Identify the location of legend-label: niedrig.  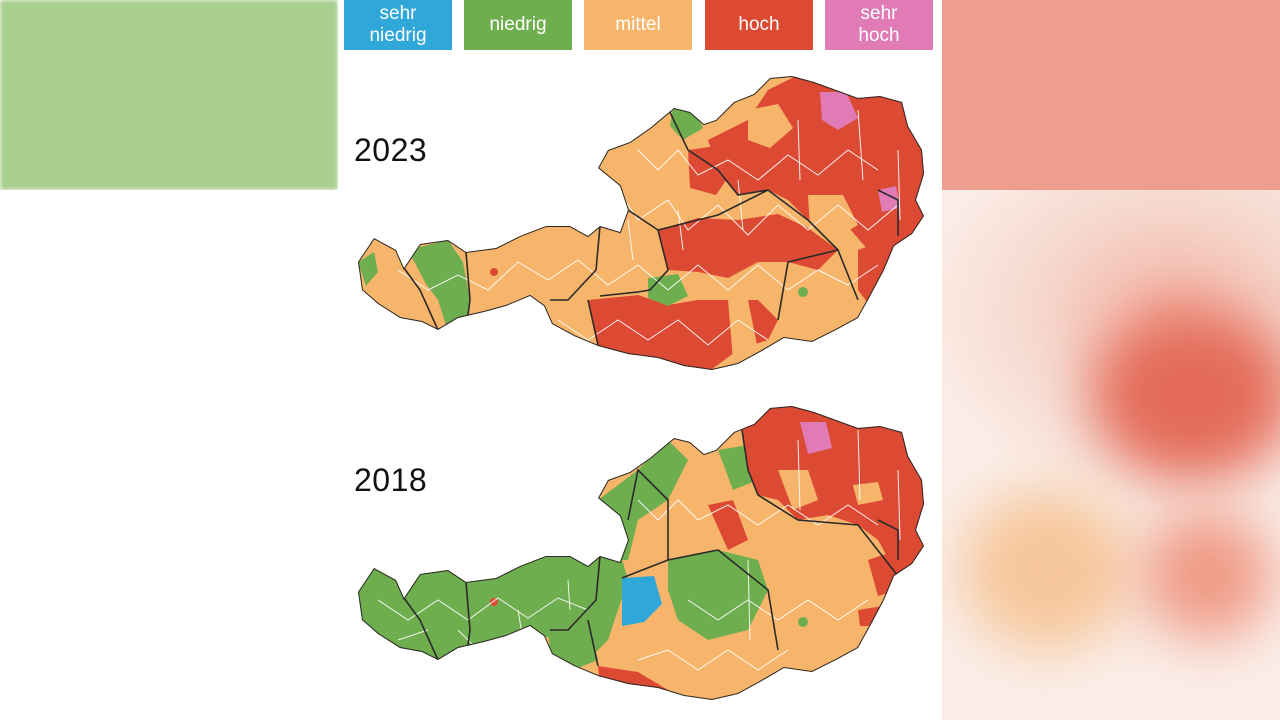
(518, 24).